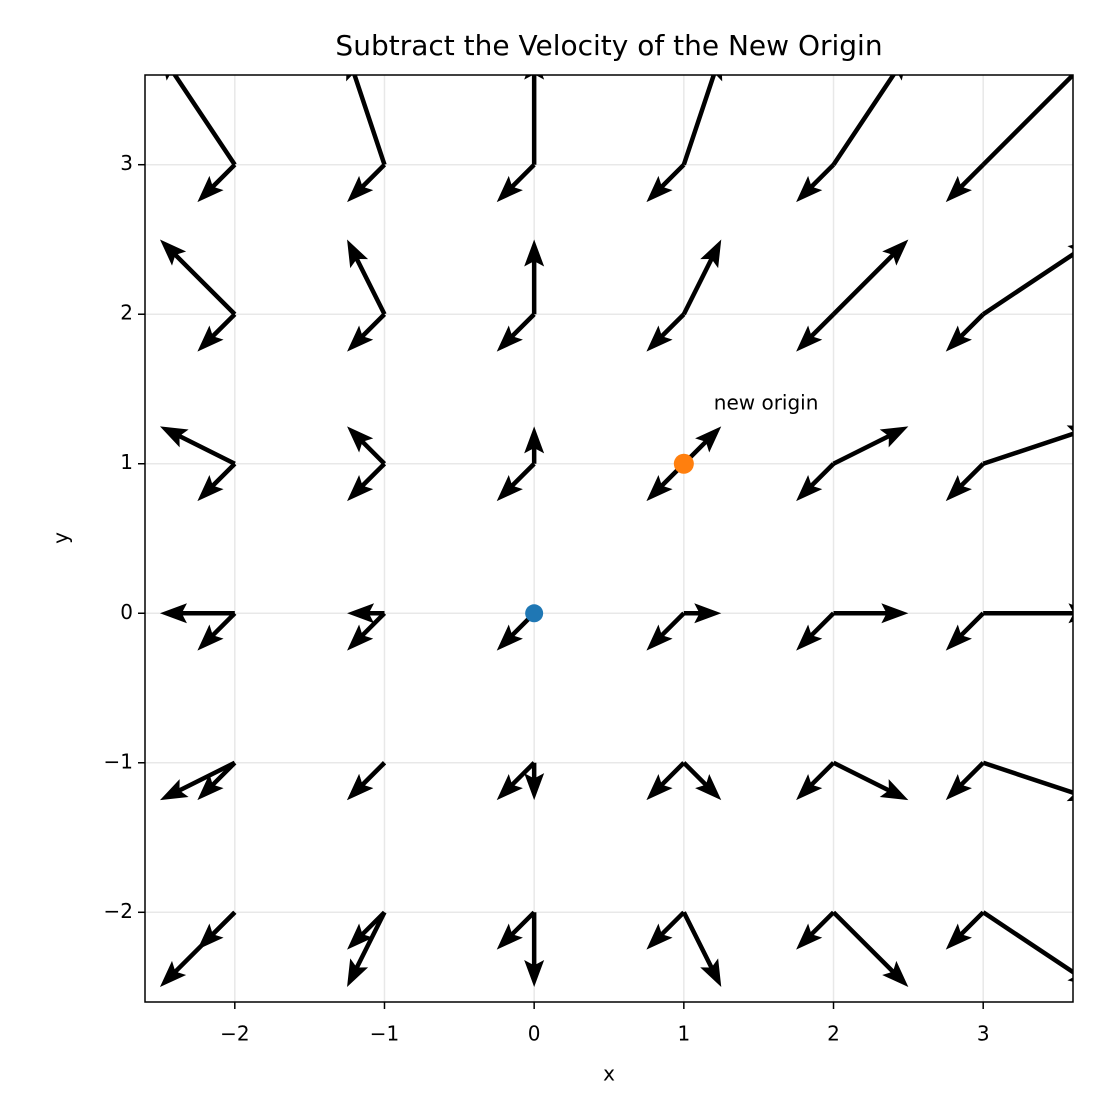 The width and height of the screenshot is (1120, 1120). What do you see at coordinates (534, 1034) in the screenshot?
I see `x-tick-label: 0` at bounding box center [534, 1034].